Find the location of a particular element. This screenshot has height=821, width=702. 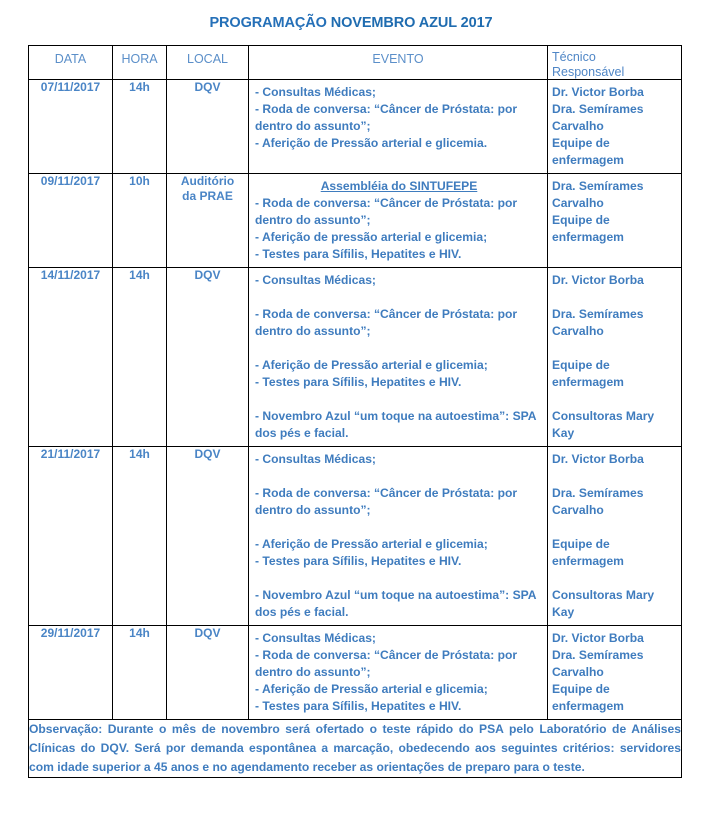

column-header-local: LOCAL is located at coordinates (207, 62).